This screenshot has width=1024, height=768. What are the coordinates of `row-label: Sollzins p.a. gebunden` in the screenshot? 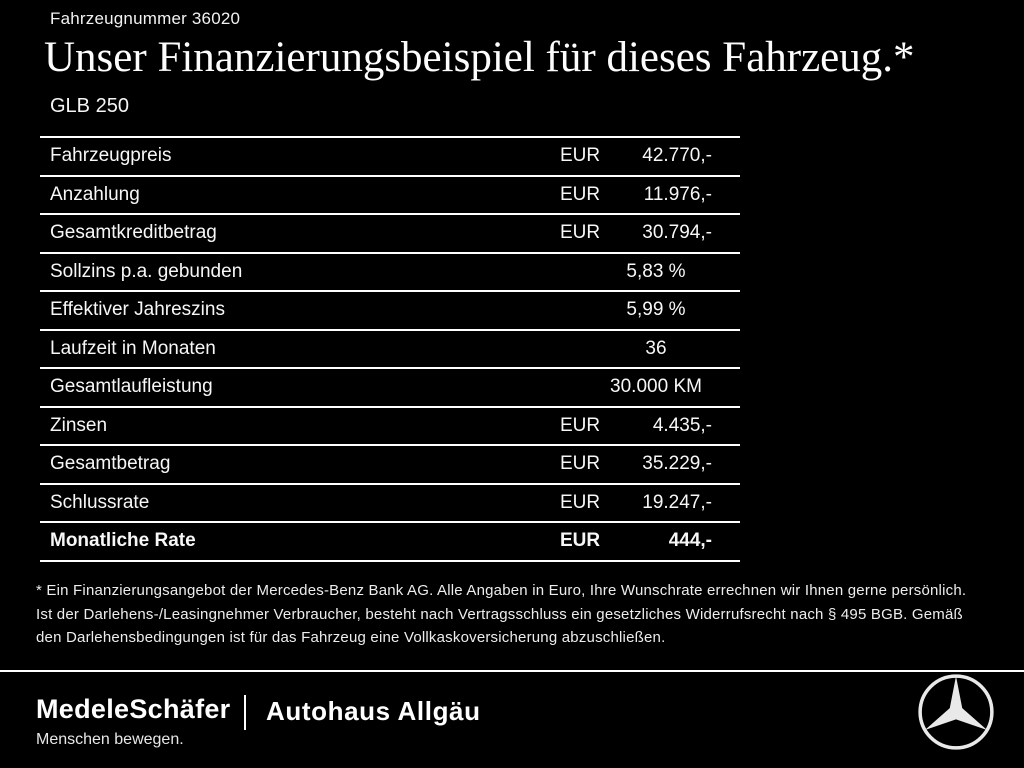 It's located at (146, 271).